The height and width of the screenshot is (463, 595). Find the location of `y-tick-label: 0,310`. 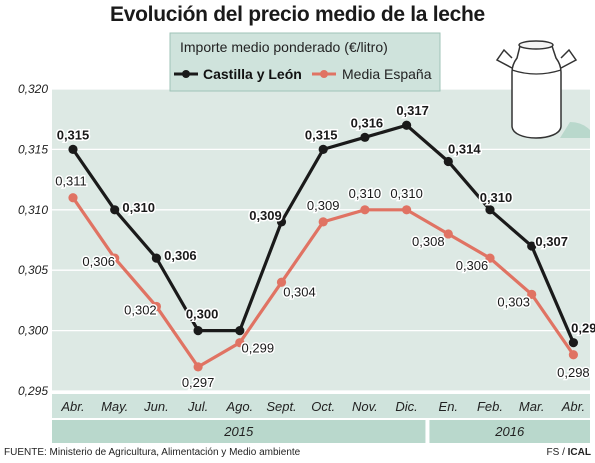

y-tick-label: 0,310 is located at coordinates (33, 210).